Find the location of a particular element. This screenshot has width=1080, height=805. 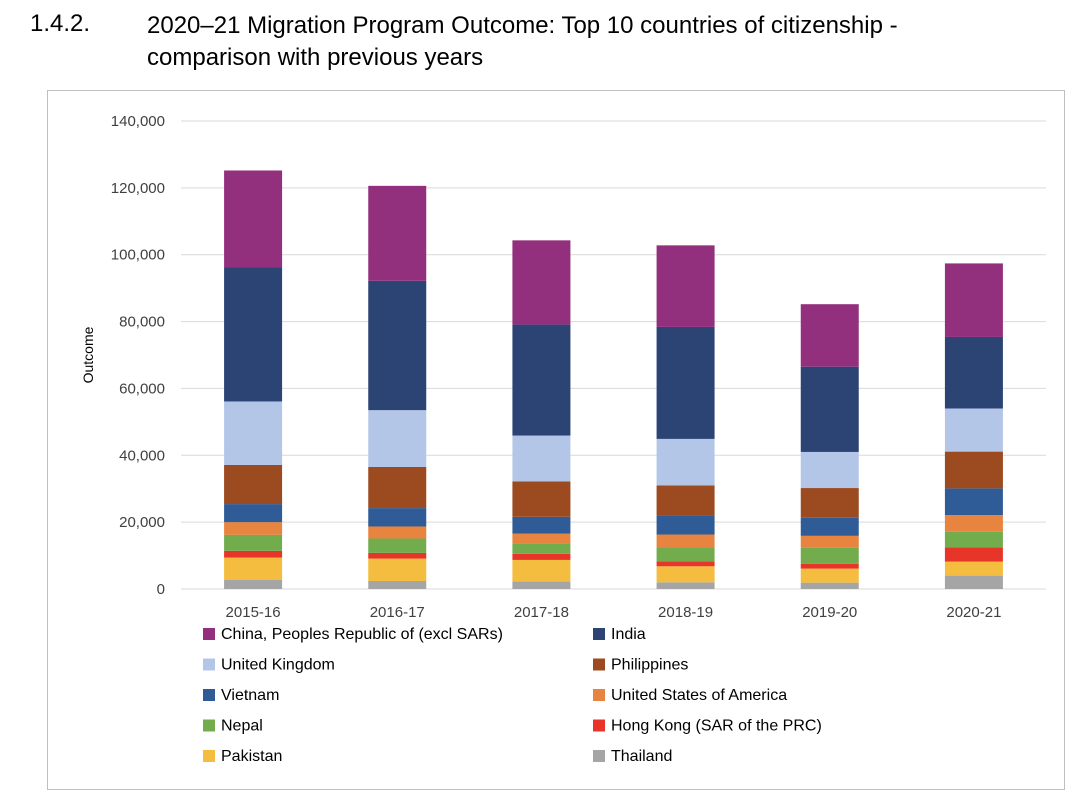

x-tick-label: 2017-18 is located at coordinates (541, 612).